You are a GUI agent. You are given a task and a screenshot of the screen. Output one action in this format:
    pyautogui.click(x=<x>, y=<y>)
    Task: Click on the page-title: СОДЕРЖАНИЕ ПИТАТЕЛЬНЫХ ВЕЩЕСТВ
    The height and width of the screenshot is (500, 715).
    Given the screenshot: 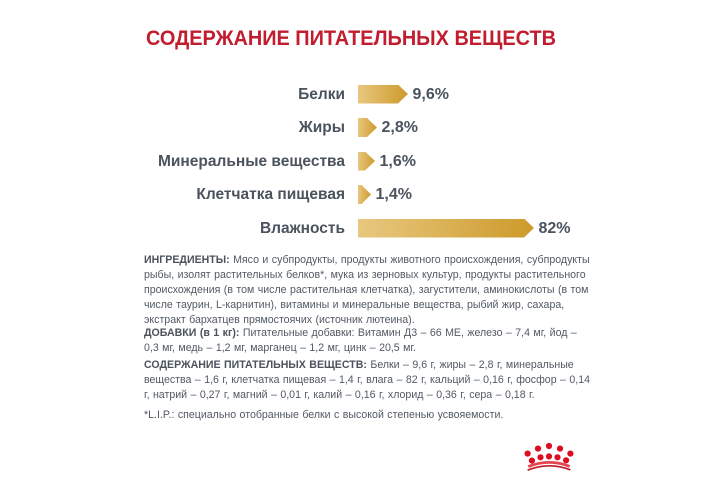 What is the action you would take?
    pyautogui.click(x=351, y=37)
    